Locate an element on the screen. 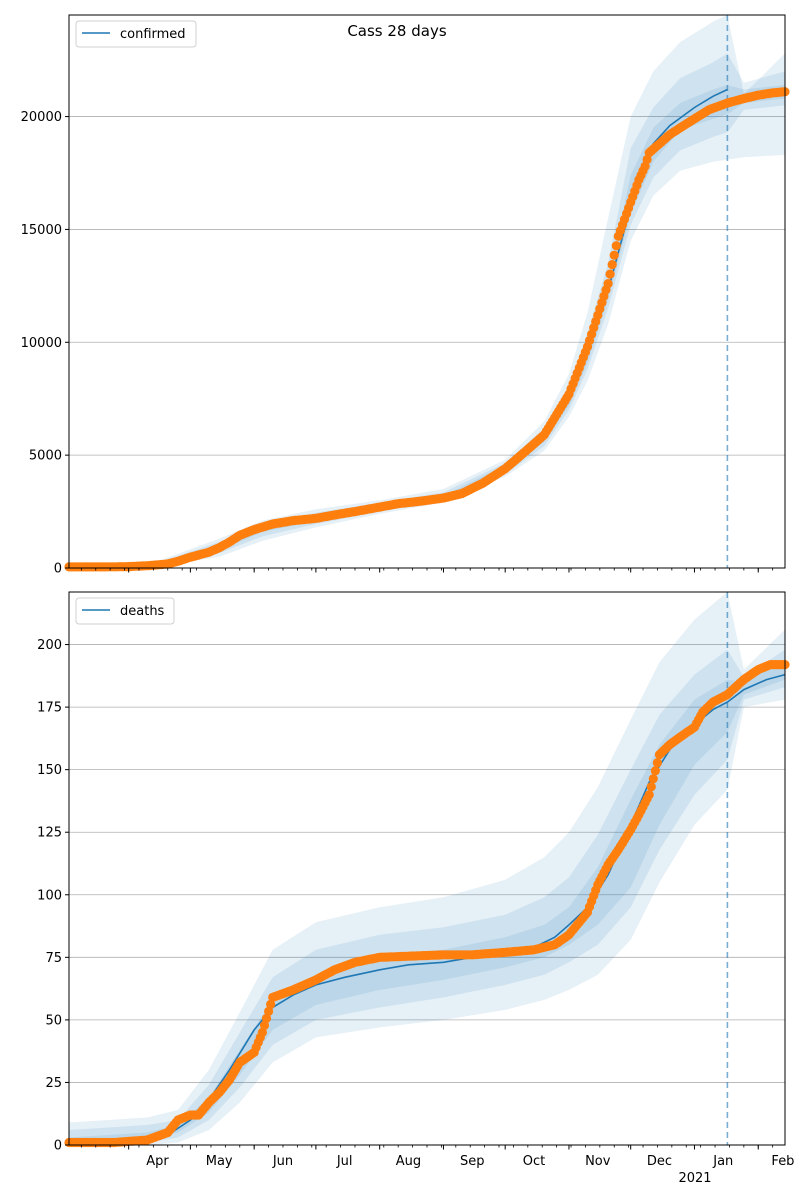 This screenshot has height=1200, width=800. x-tick-label: Sep is located at coordinates (472, 1161).